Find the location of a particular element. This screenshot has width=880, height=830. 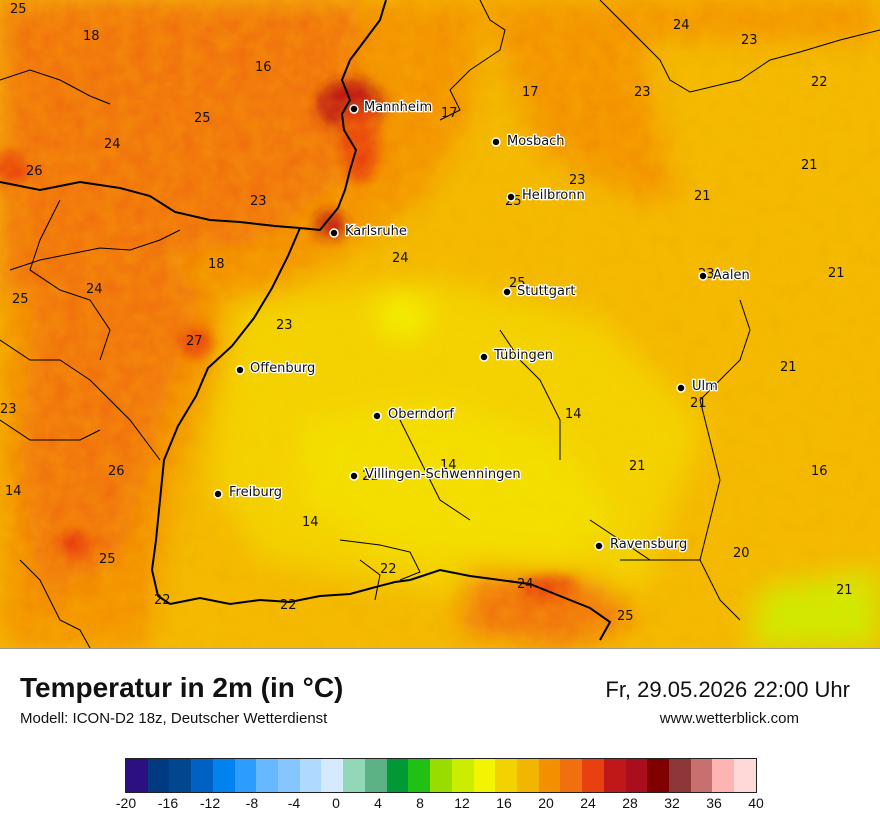

legend-tick-label: -12 is located at coordinates (210, 803).